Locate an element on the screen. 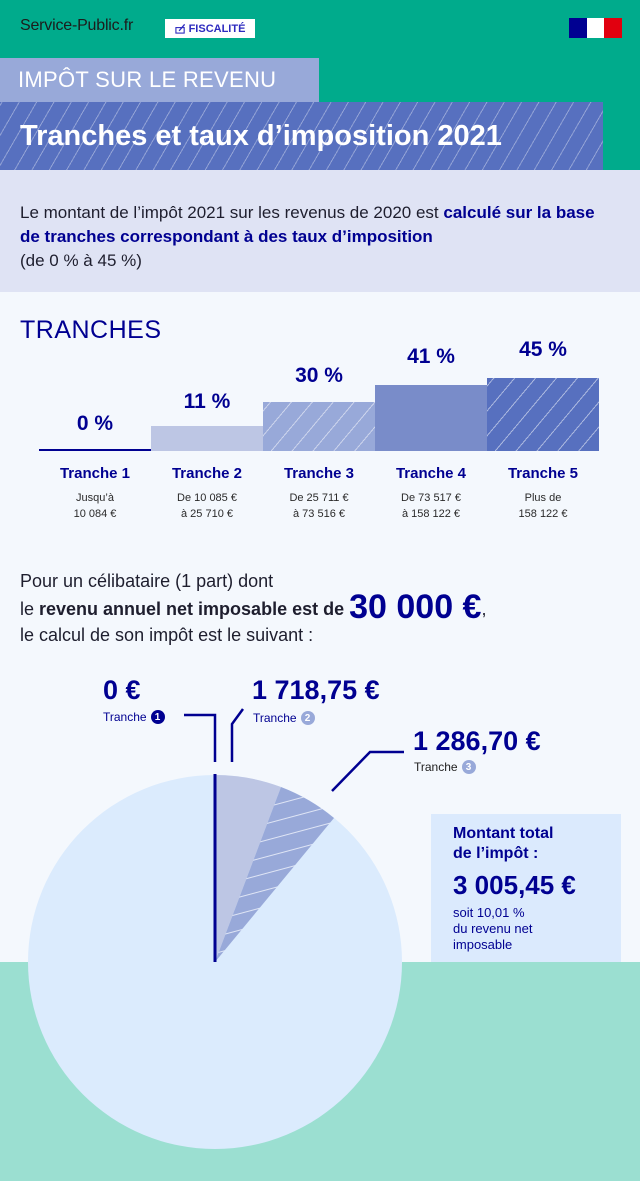  brand-tld: .fr is located at coordinates (126, 25).